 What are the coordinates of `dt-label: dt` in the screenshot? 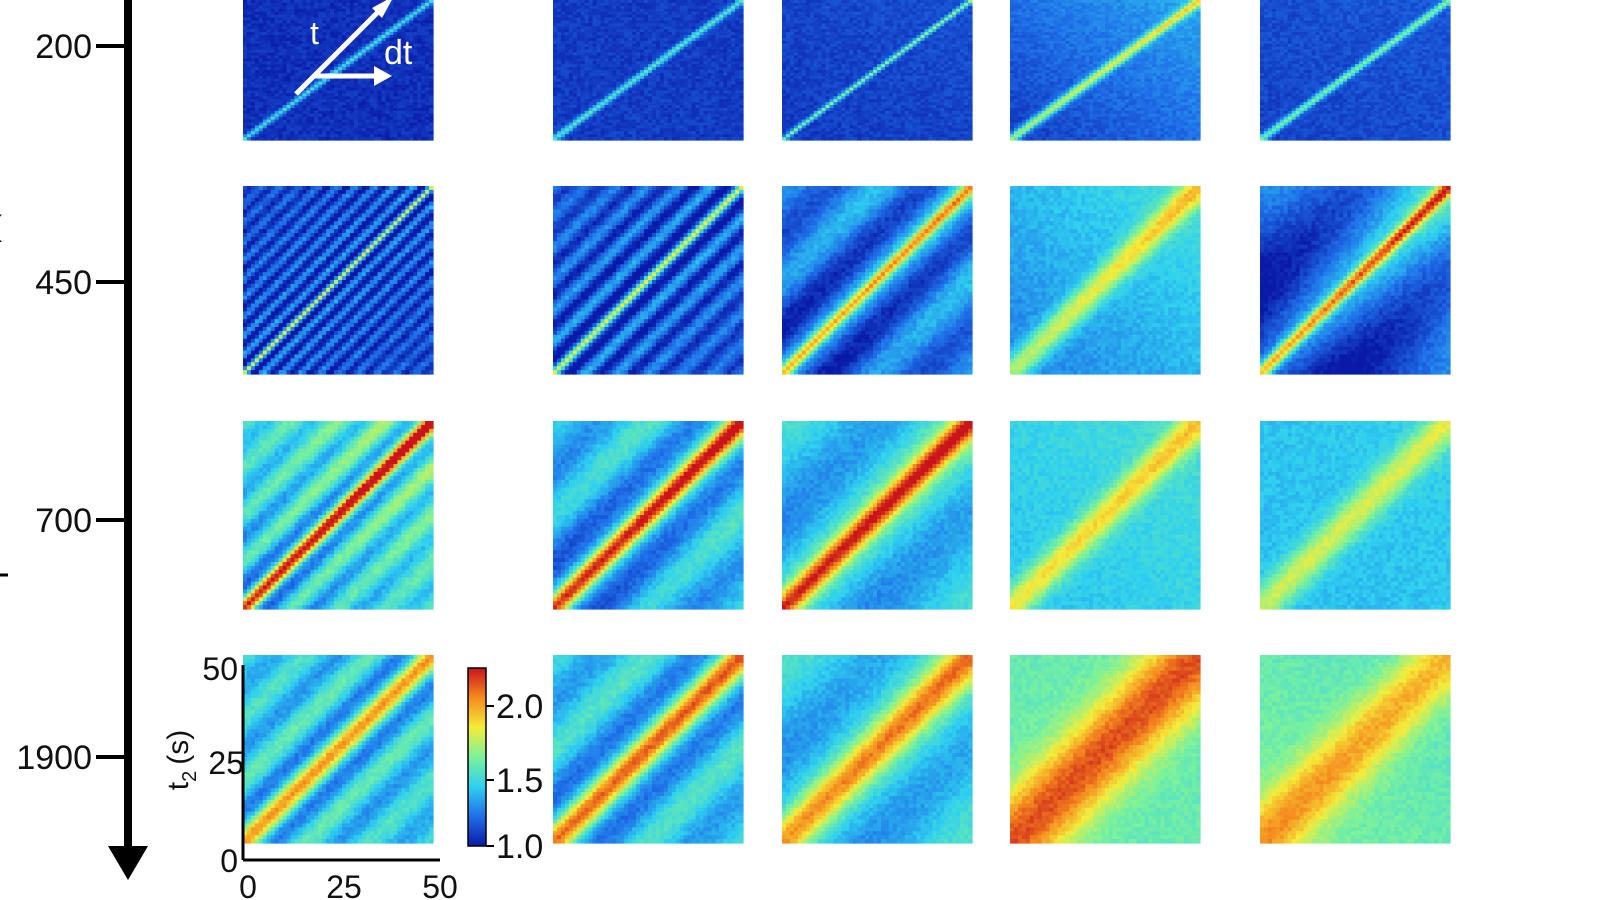 It's located at (398, 53).